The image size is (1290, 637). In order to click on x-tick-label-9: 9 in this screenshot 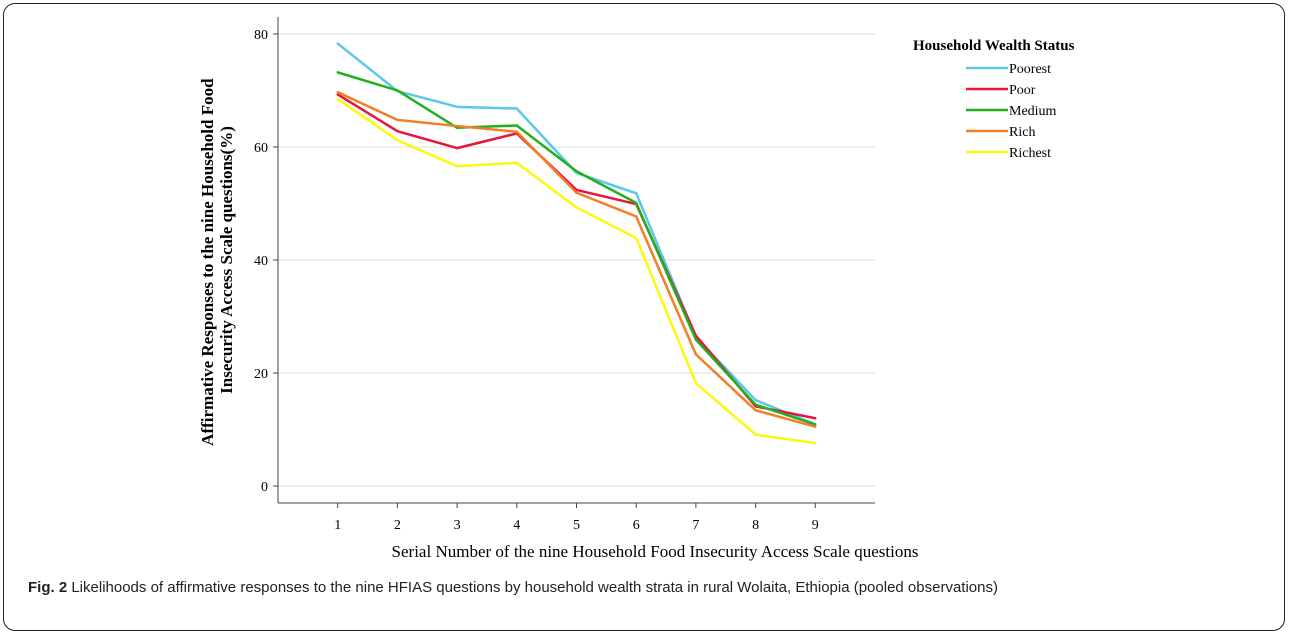, I will do `click(815, 525)`.